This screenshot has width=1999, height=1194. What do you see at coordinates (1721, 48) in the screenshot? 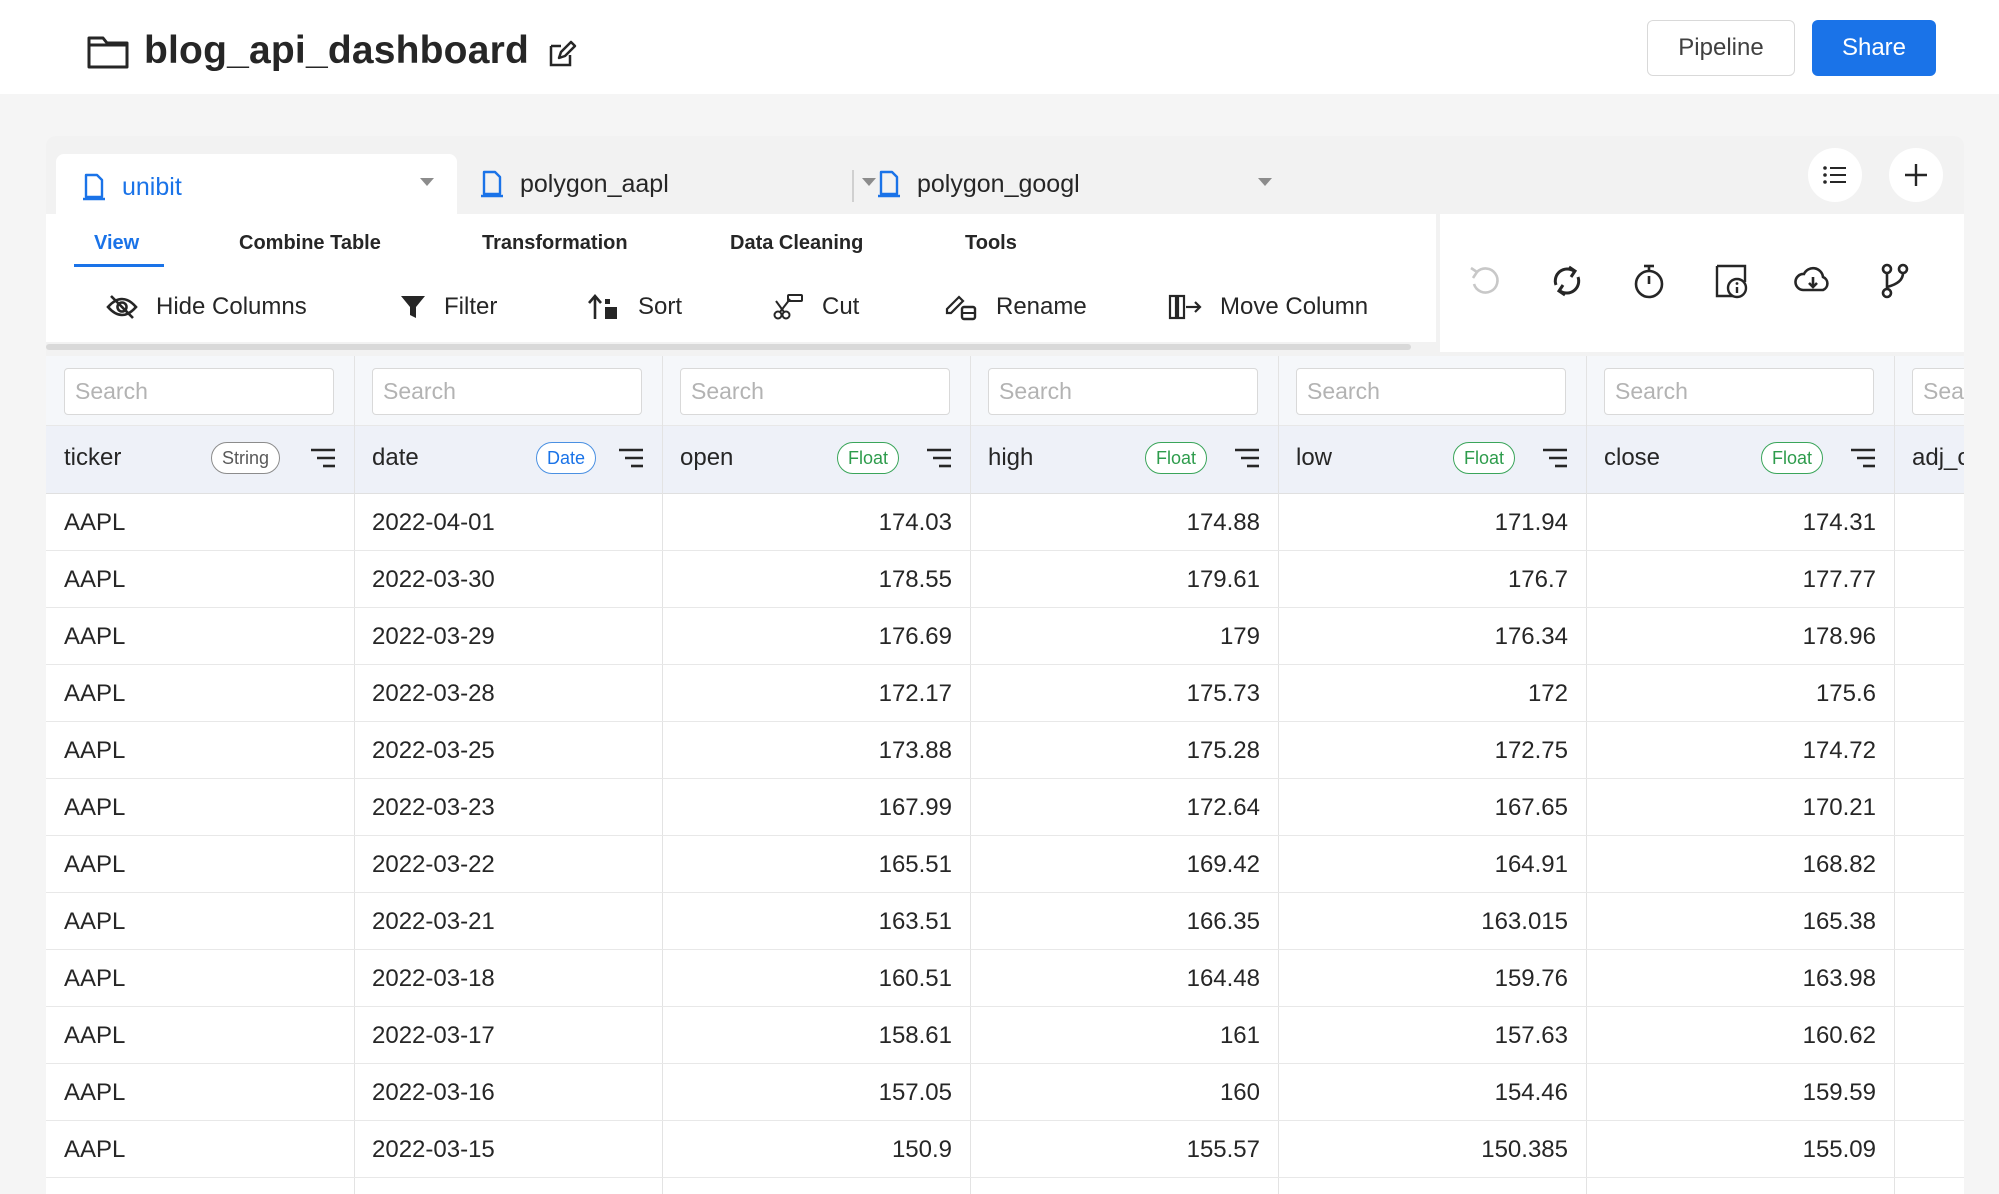
I see `pipeline-button: Pipeline` at bounding box center [1721, 48].